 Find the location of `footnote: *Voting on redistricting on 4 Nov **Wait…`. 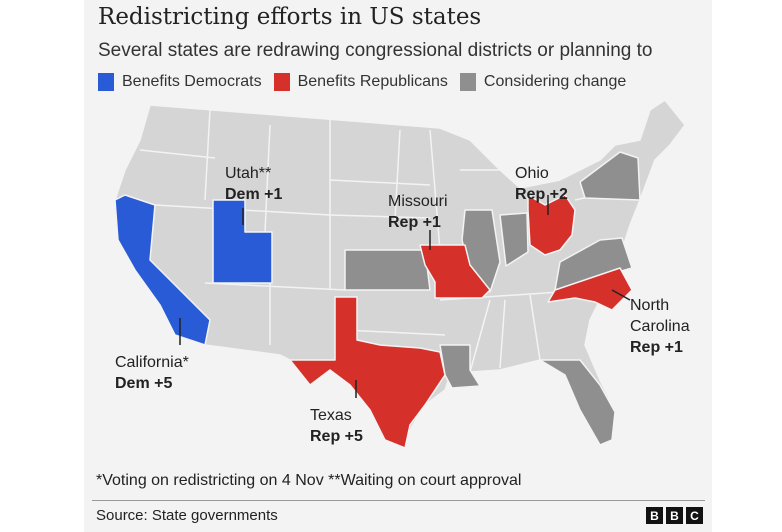

footnote: *Voting on redistricting on 4 Nov **Wait… is located at coordinates (309, 480).